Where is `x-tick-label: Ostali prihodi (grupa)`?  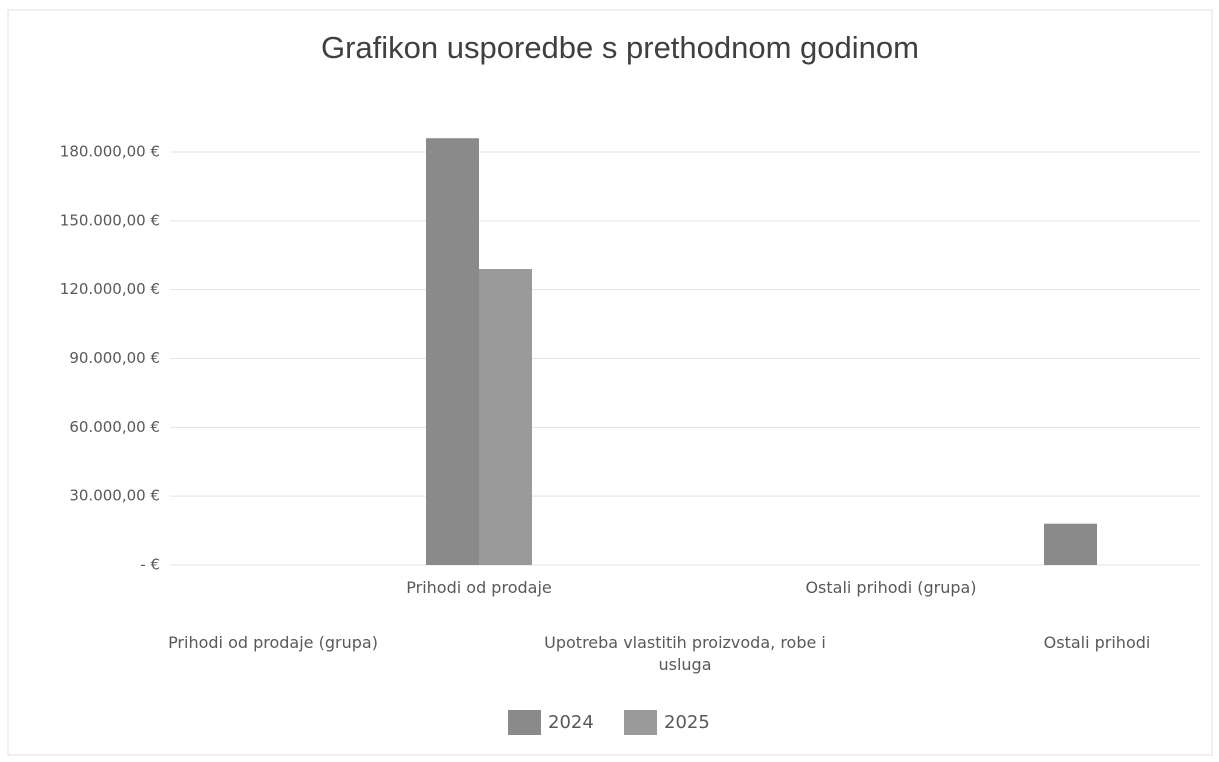 x-tick-label: Ostali prihodi (grupa) is located at coordinates (891, 587).